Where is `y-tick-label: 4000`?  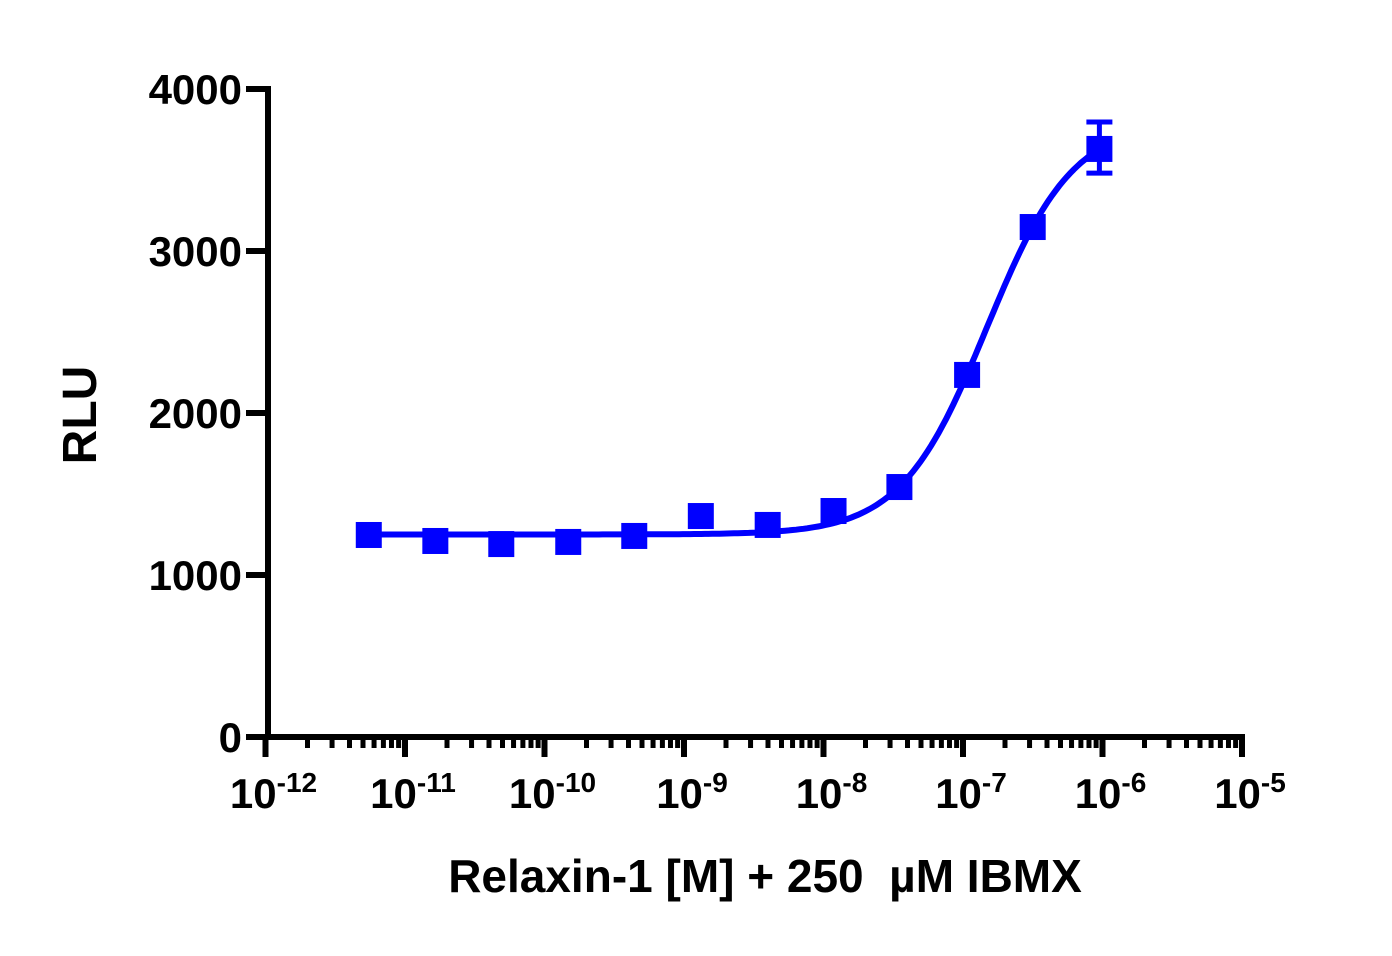
y-tick-label: 4000 is located at coordinates (195, 89).